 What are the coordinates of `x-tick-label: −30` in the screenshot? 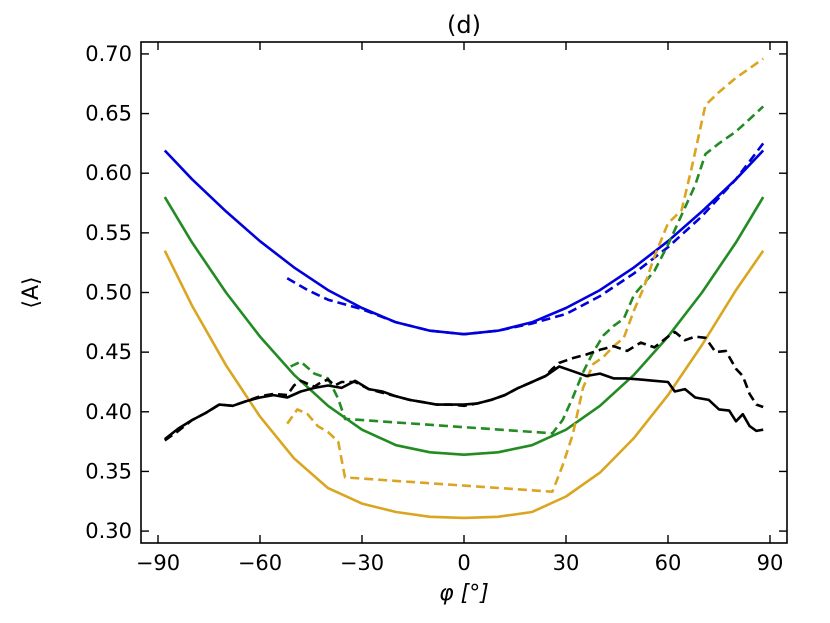 It's located at (362, 563).